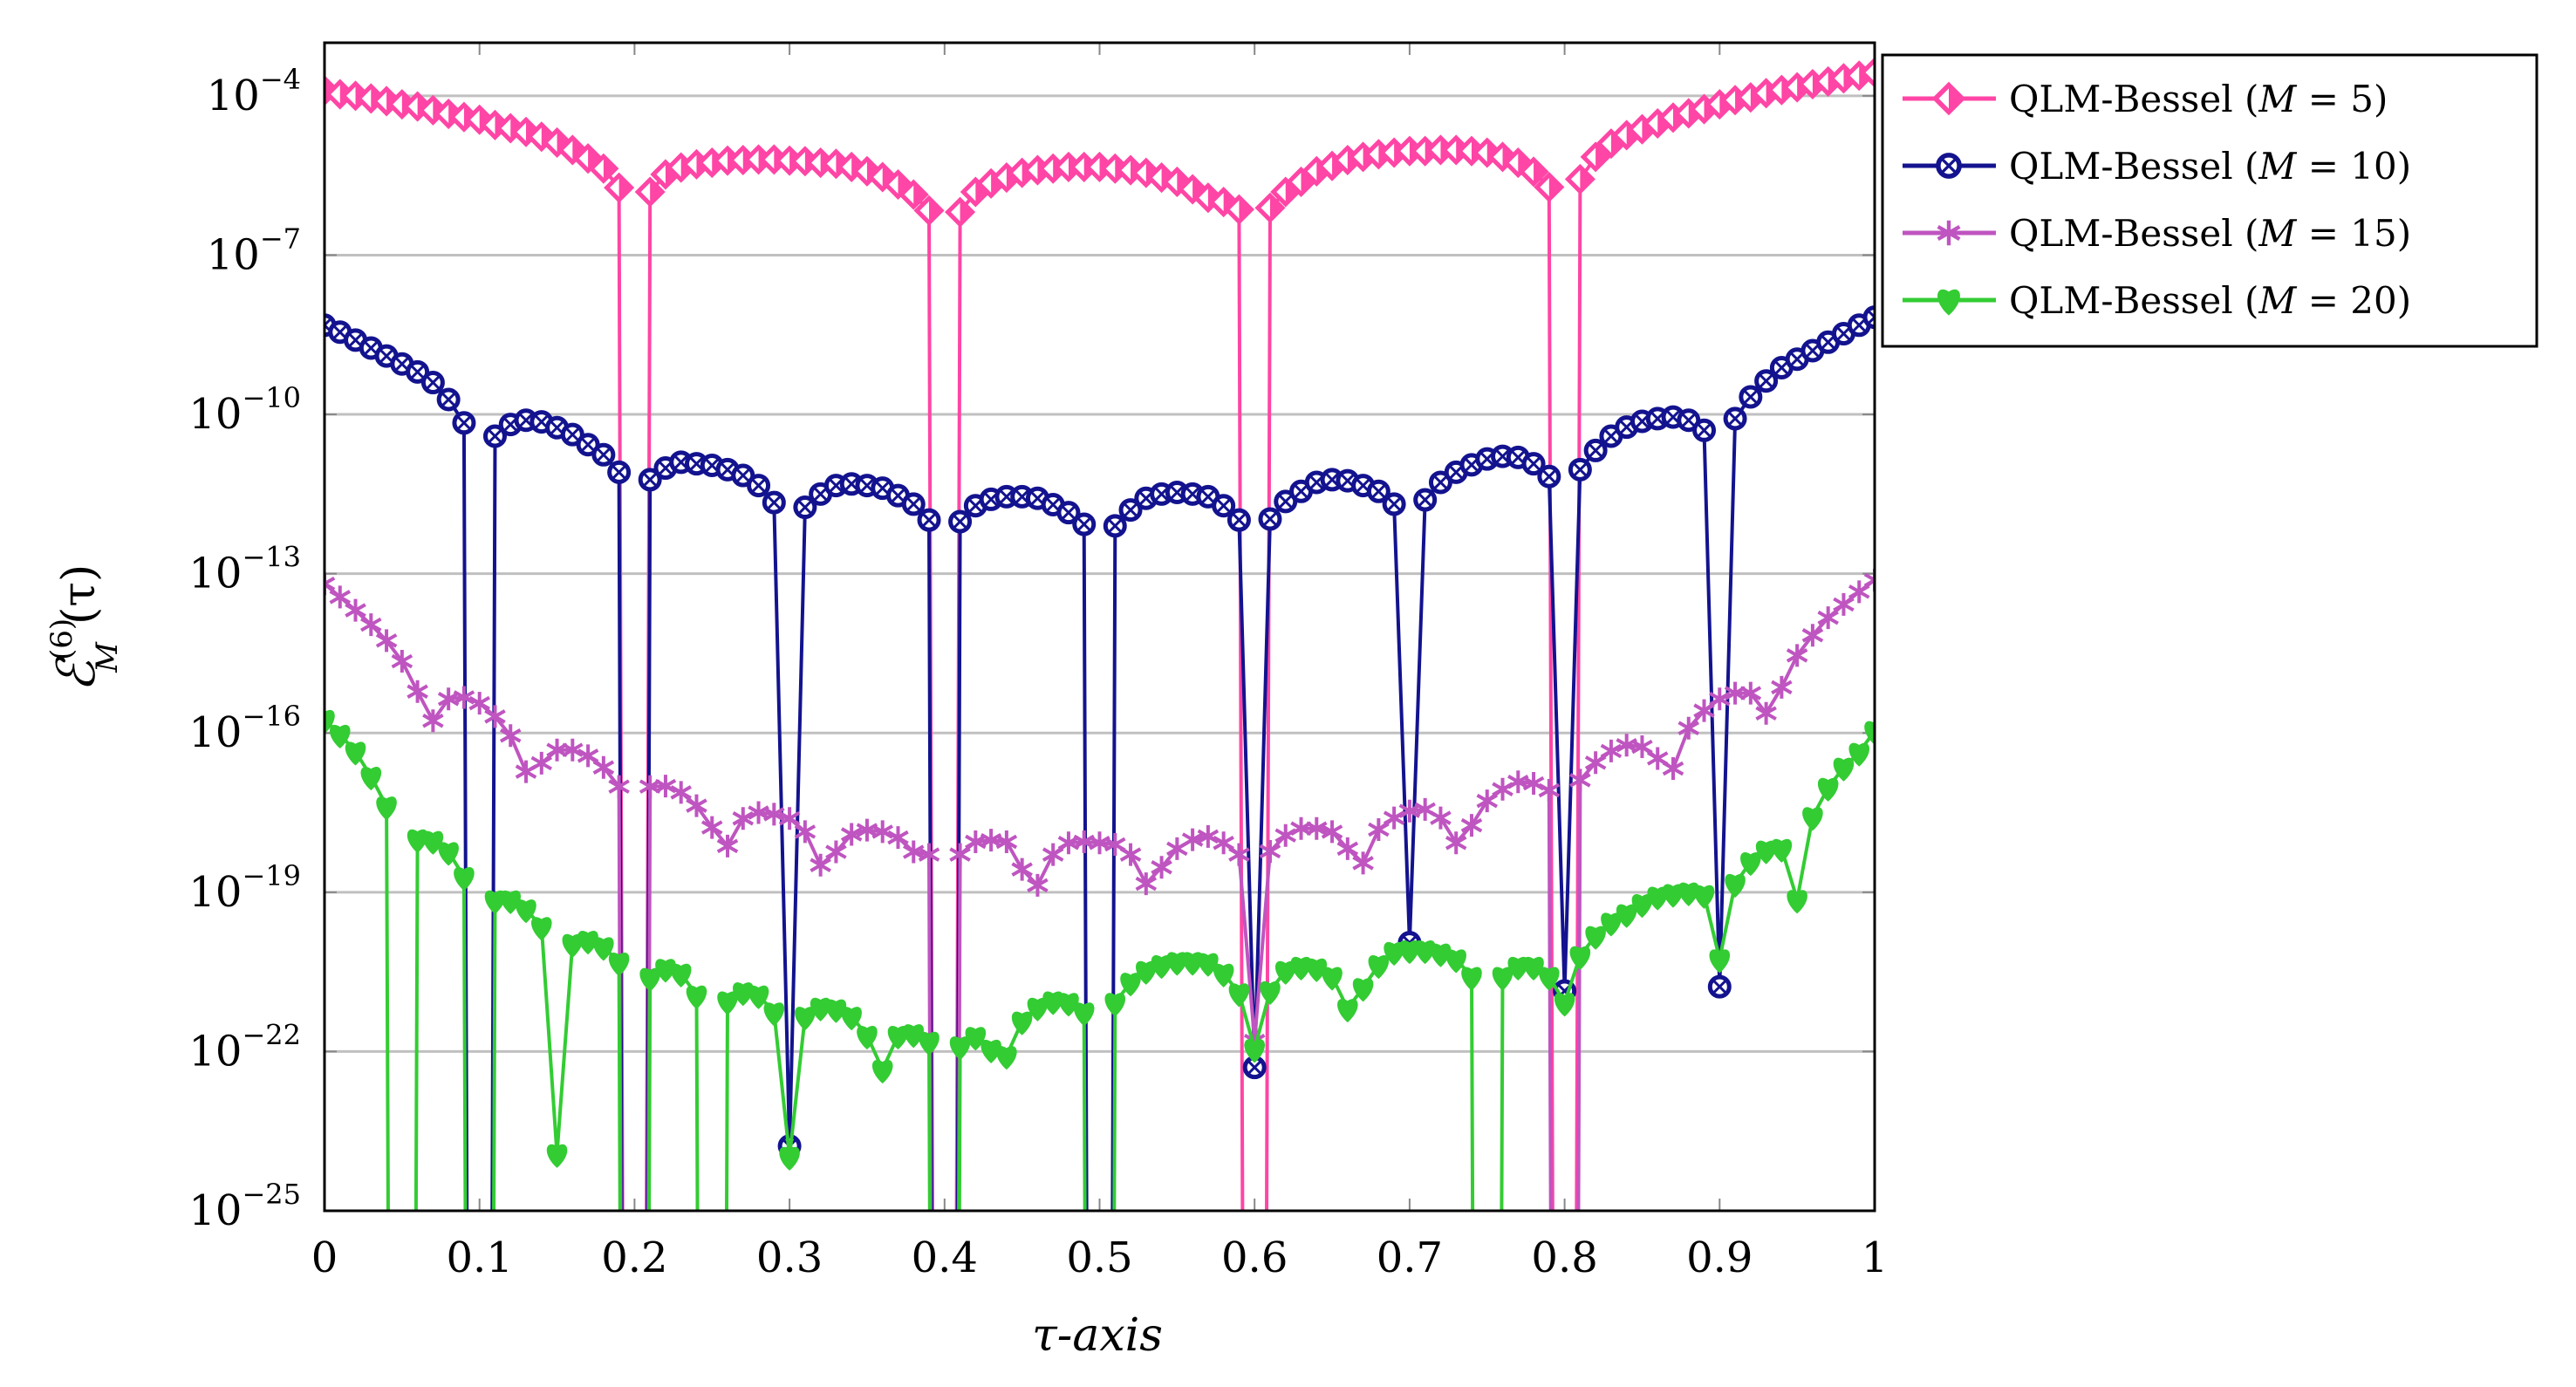 The image size is (2576, 1387). Describe the element at coordinates (1948, 302) in the screenshot. I see `heart-icon` at that location.